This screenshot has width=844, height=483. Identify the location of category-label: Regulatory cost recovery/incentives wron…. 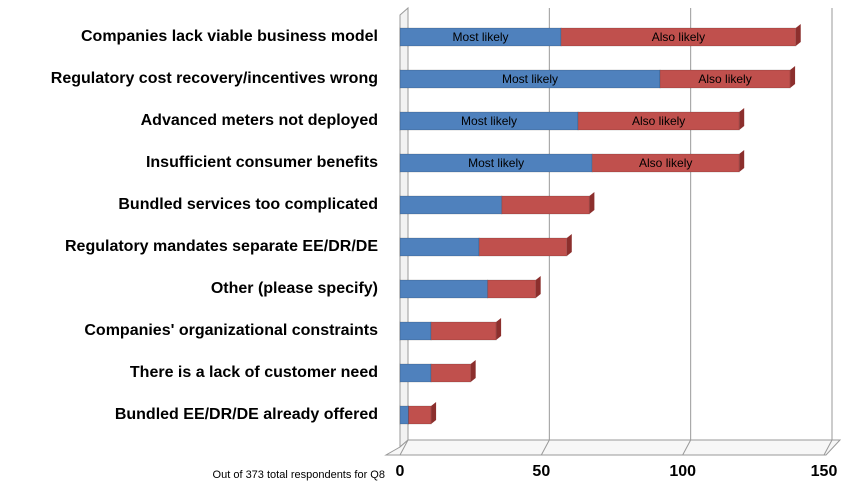
(214, 78).